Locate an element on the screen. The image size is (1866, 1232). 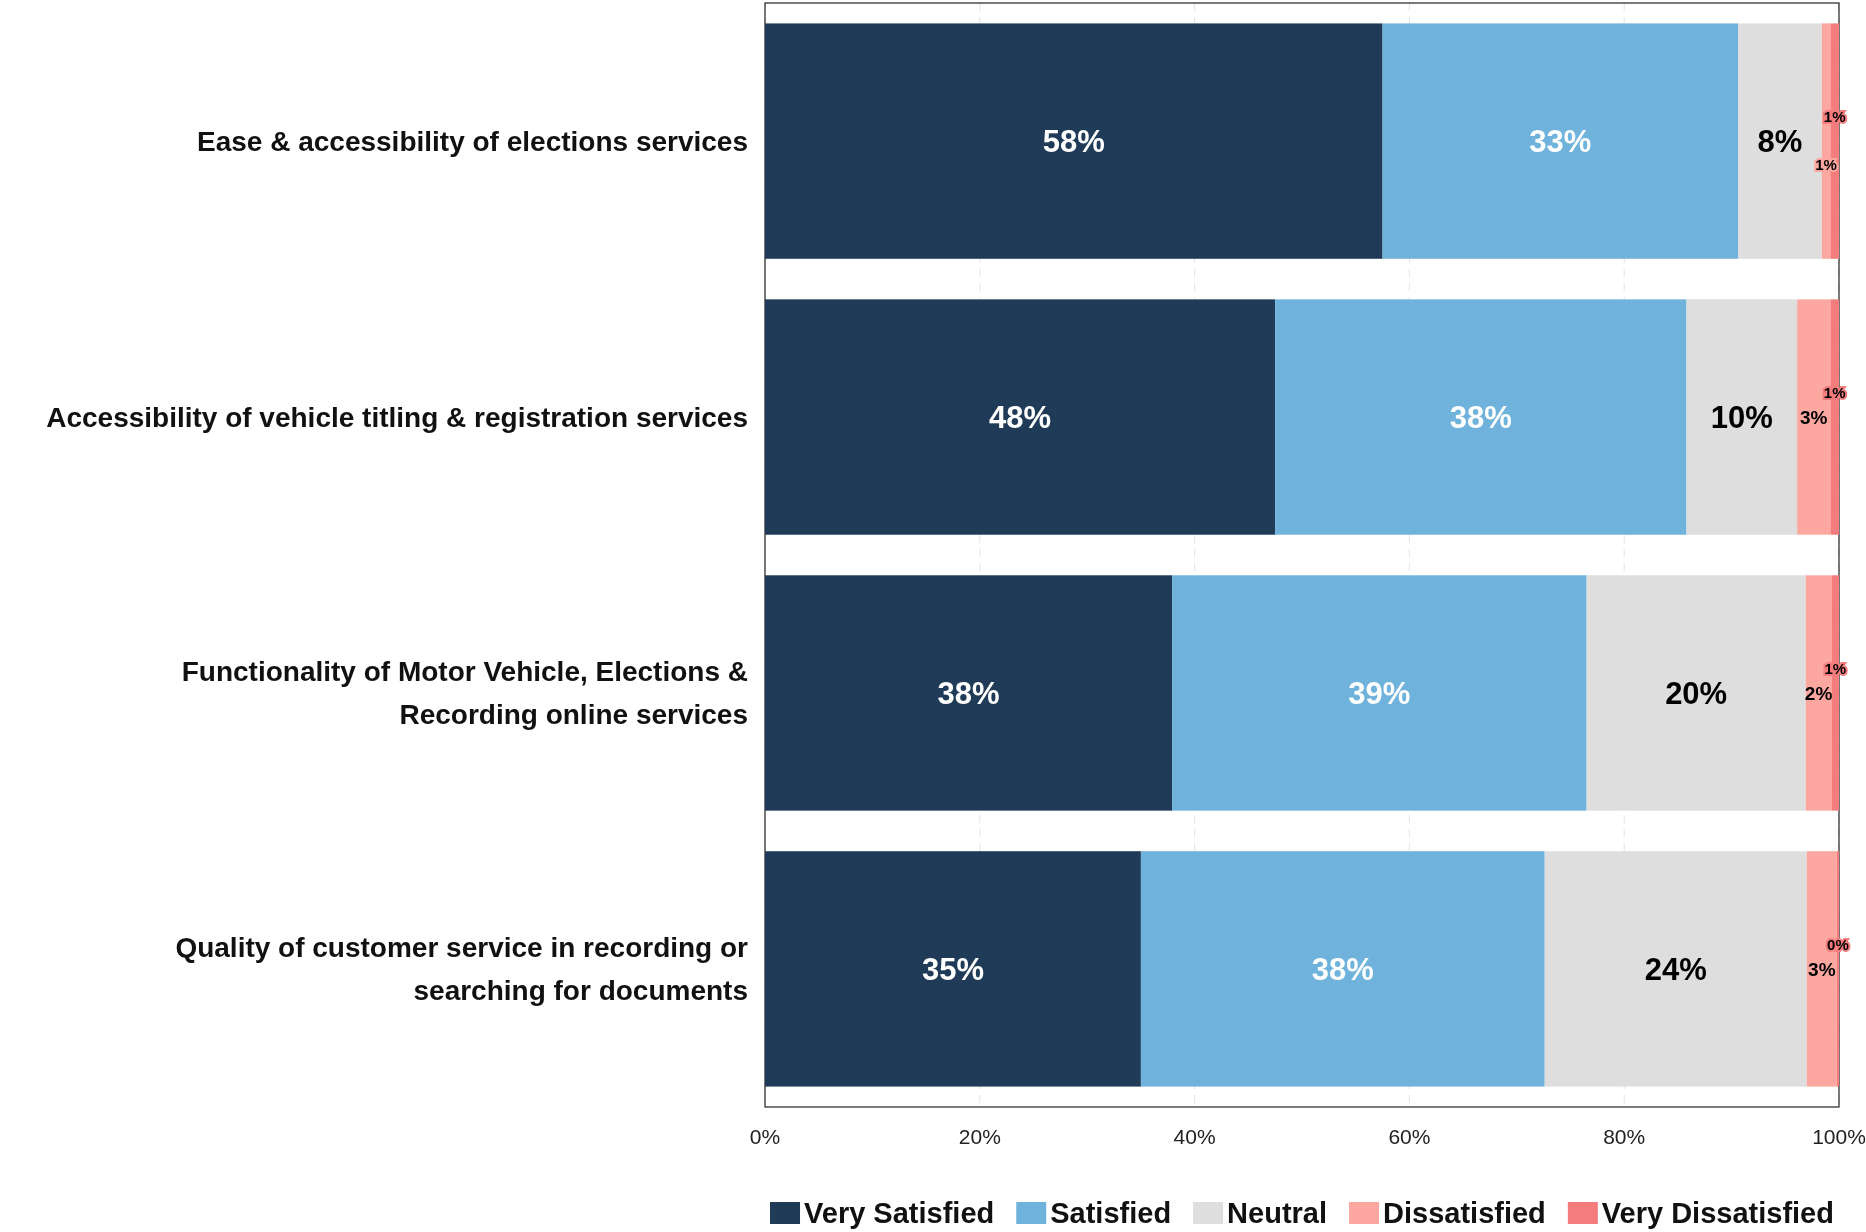
data-label: 35% is located at coordinates (952, 969).